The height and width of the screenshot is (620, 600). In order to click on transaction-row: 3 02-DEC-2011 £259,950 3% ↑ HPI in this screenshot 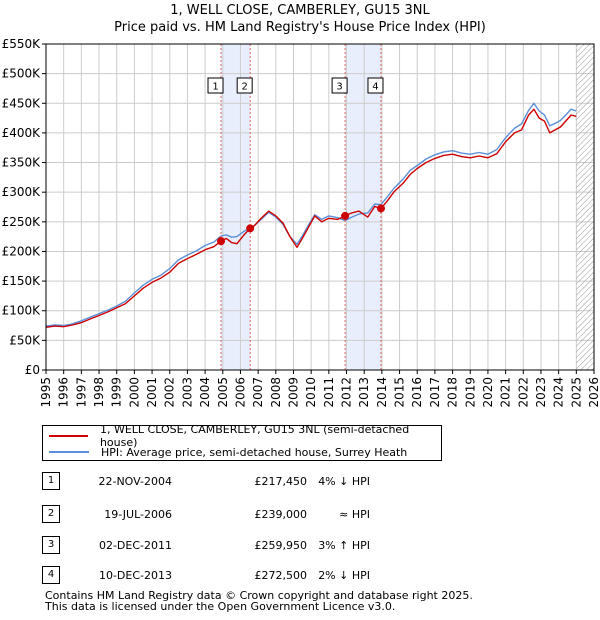, I will do `click(222, 546)`.